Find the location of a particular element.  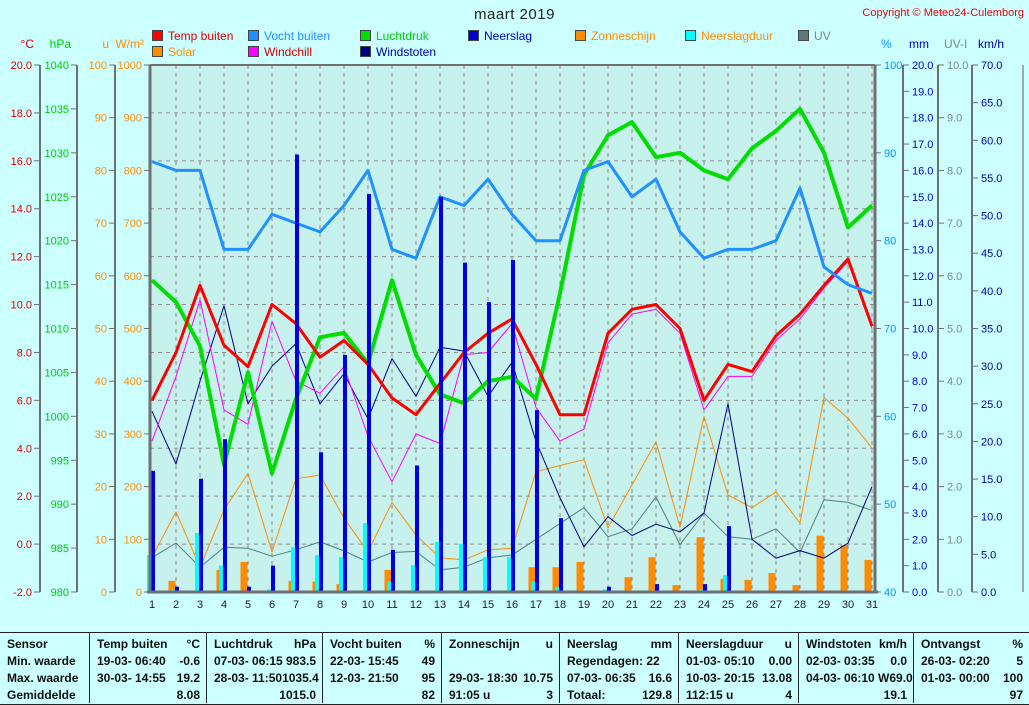

stats-row-label: Max. waarde is located at coordinates (43, 678).